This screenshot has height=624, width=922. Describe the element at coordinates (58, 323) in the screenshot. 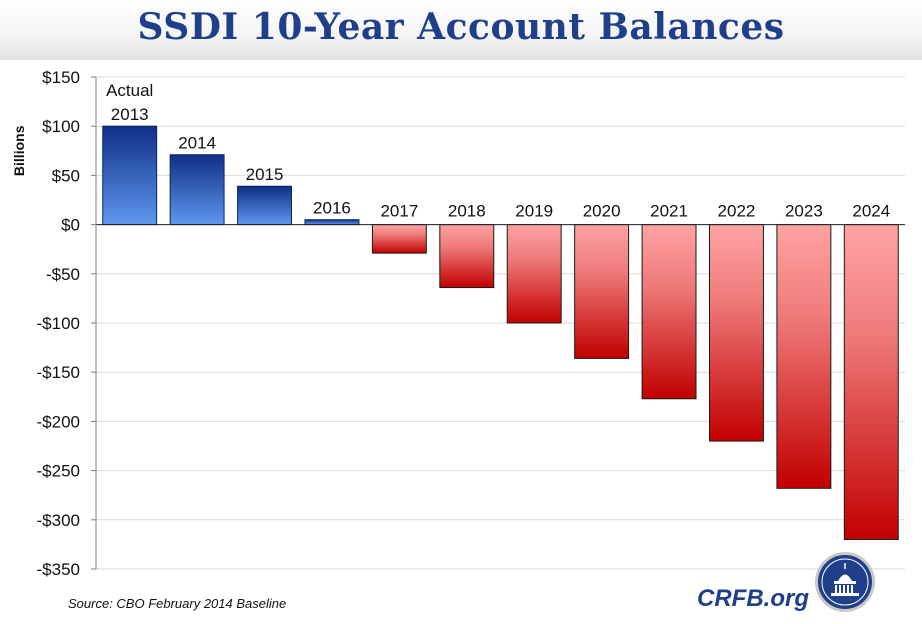

I see `y-tick-label: -$100` at that location.